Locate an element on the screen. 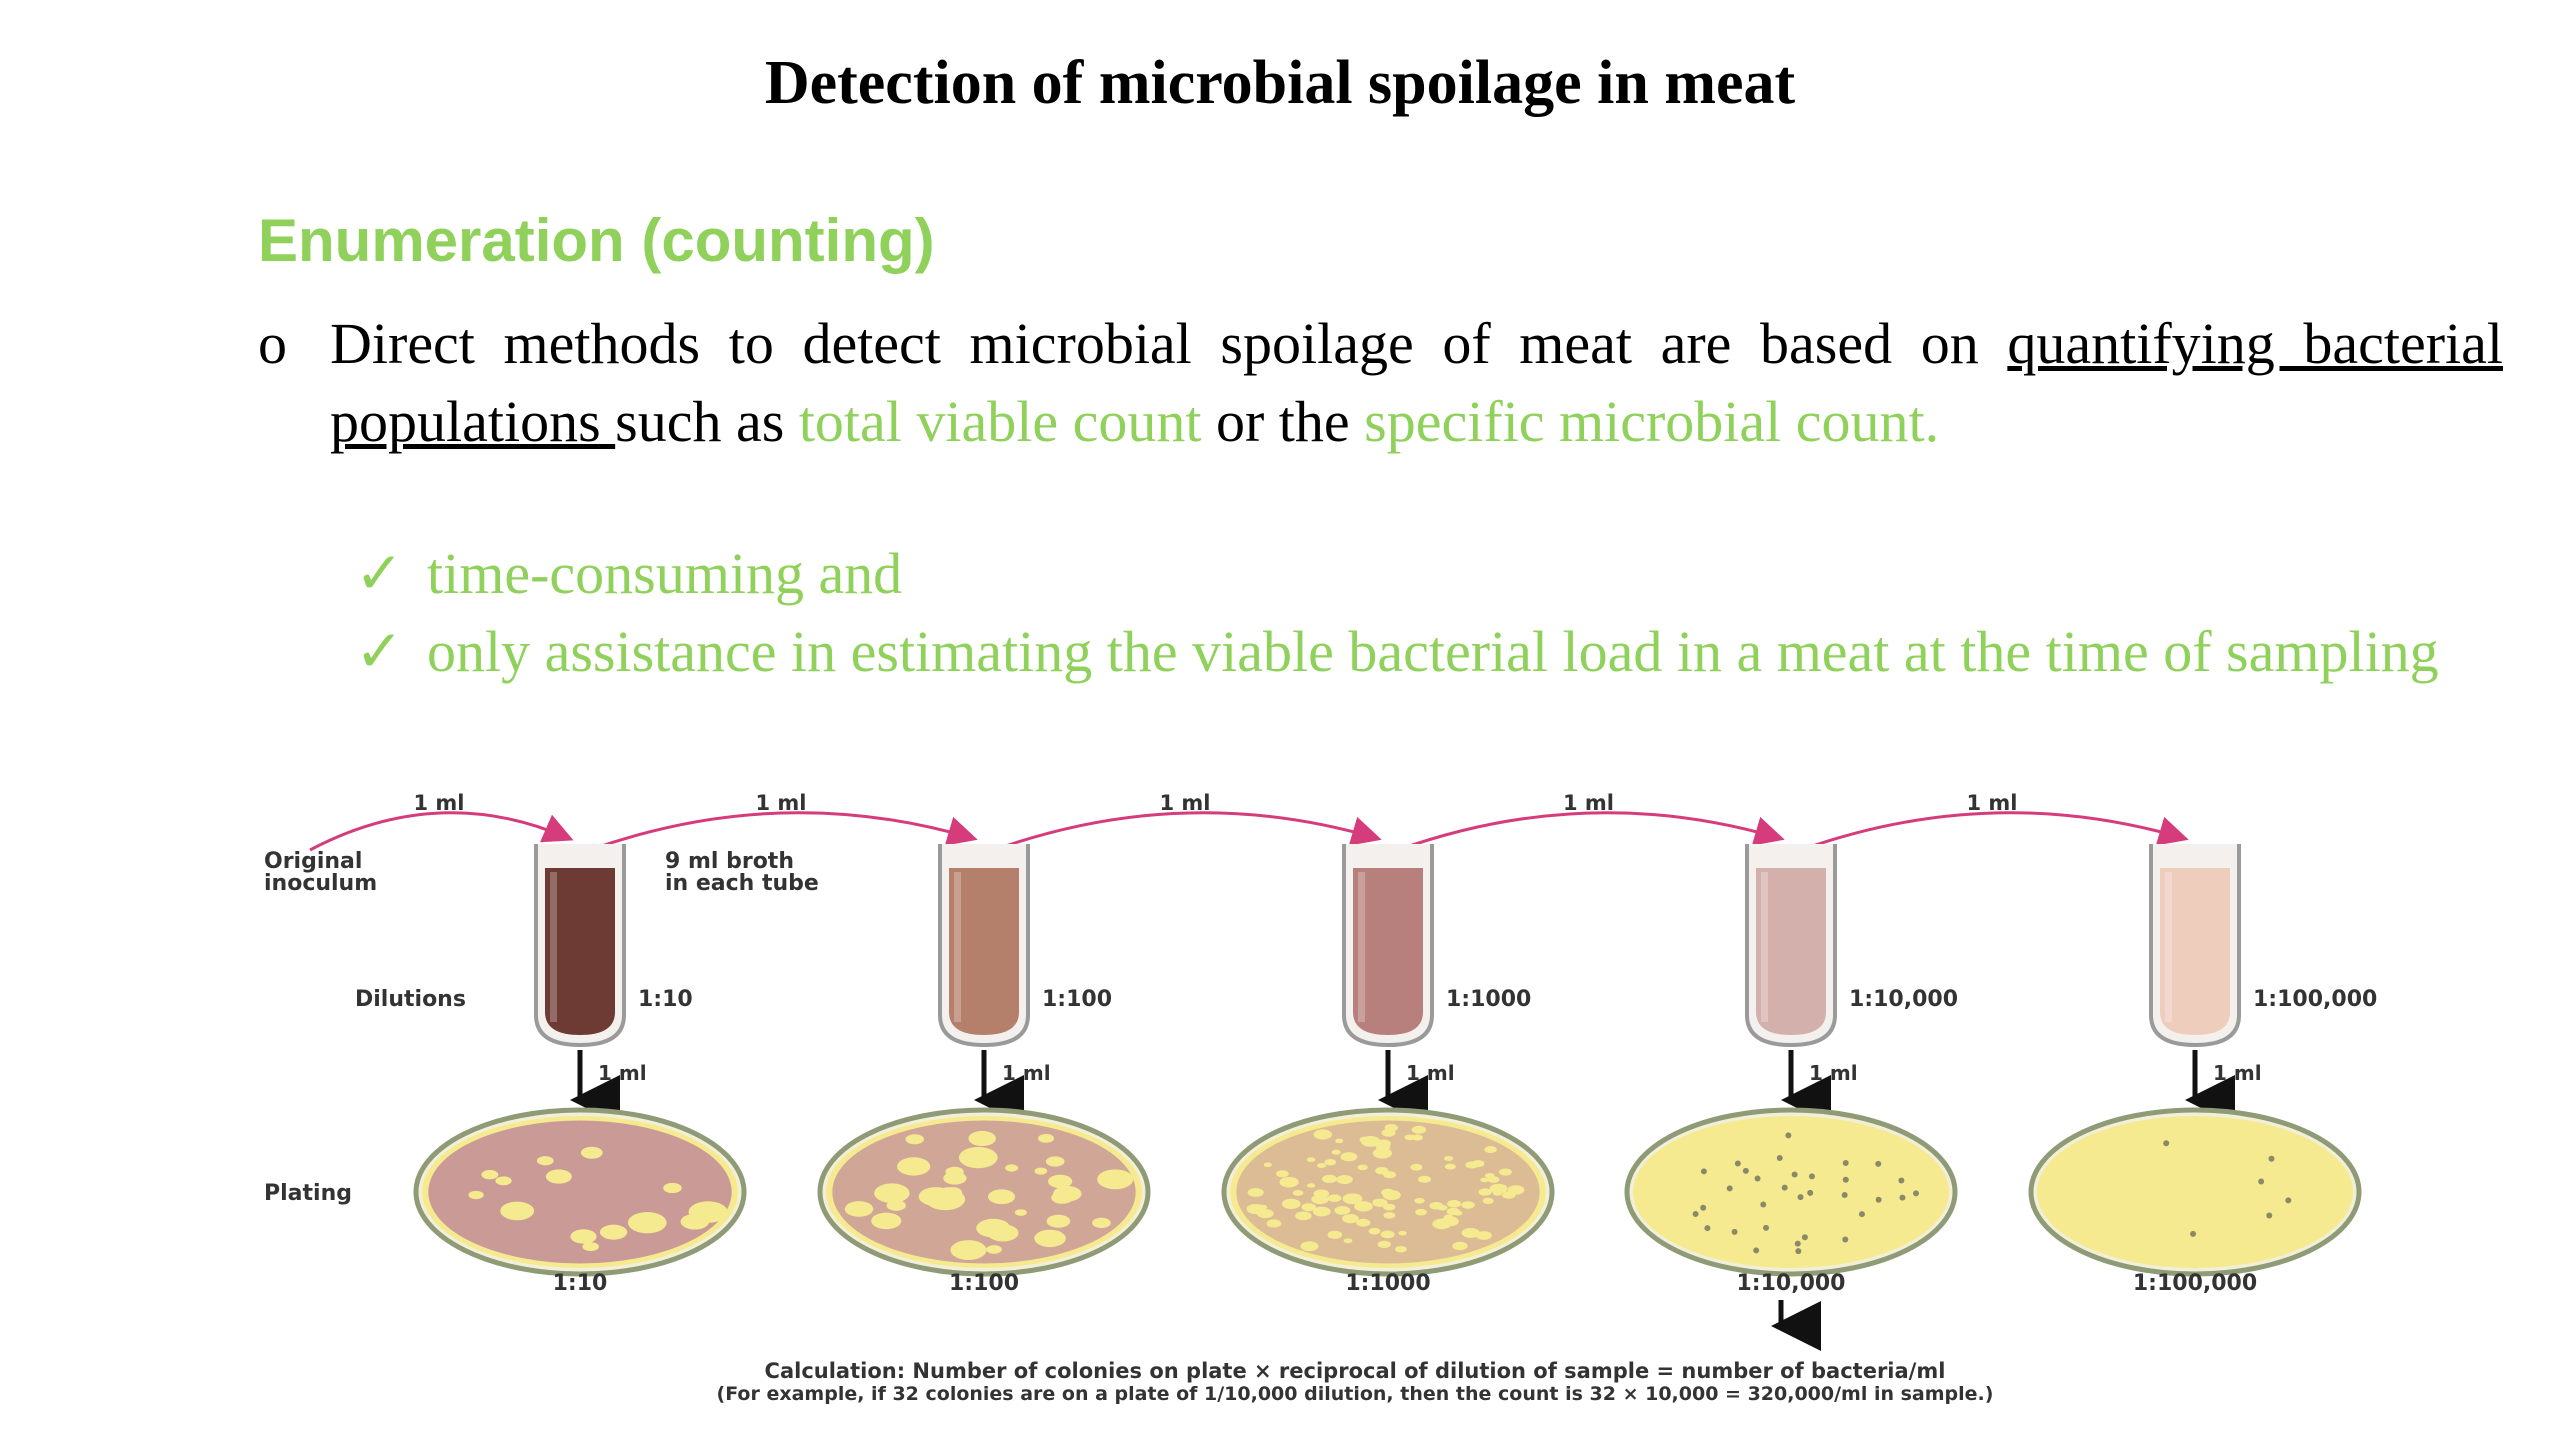  agar-plate: 1:1000 is located at coordinates (1388, 1201).